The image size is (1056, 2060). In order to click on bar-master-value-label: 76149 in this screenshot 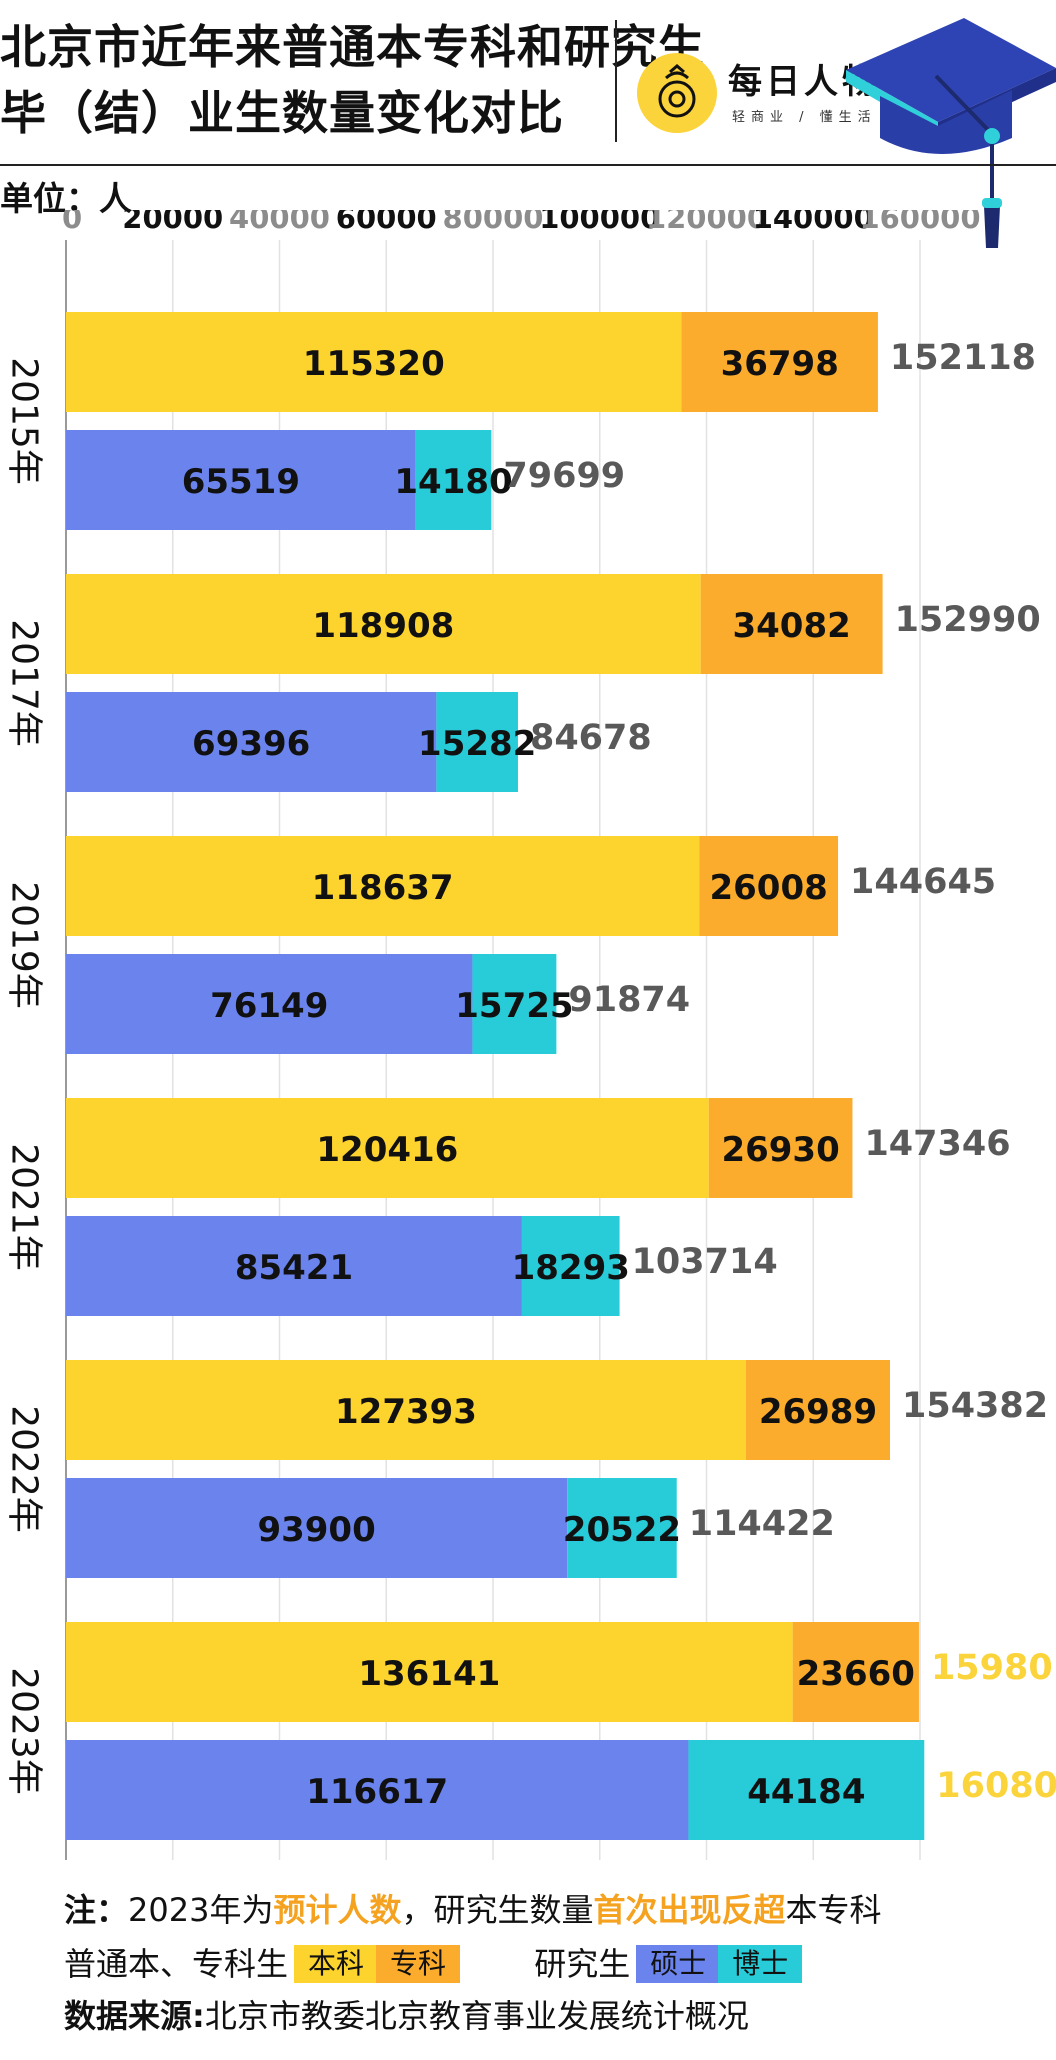, I will do `click(269, 1006)`.